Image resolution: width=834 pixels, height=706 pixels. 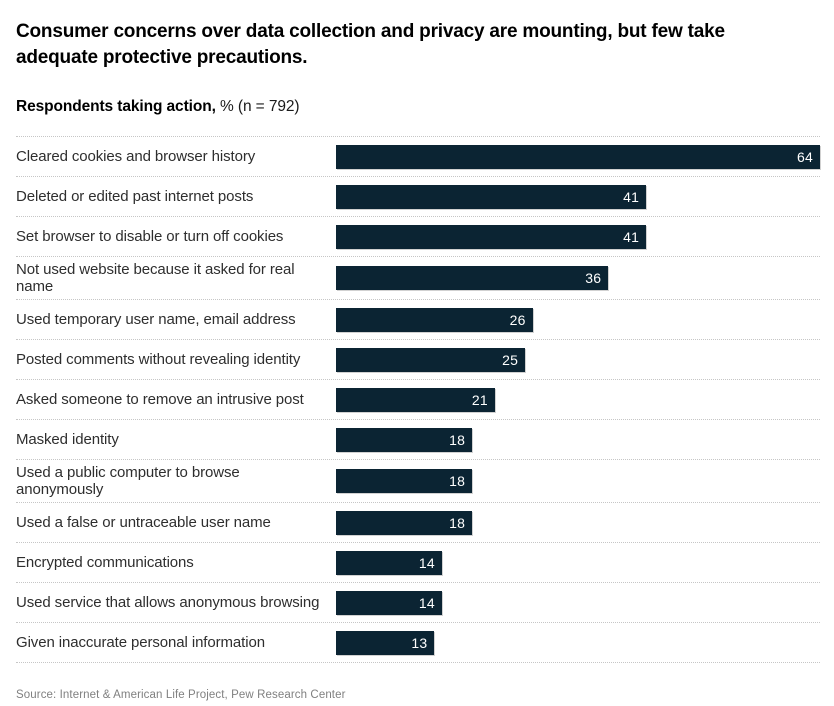 I want to click on row-label: Used a false or untraceable user name, so click(x=143, y=522).